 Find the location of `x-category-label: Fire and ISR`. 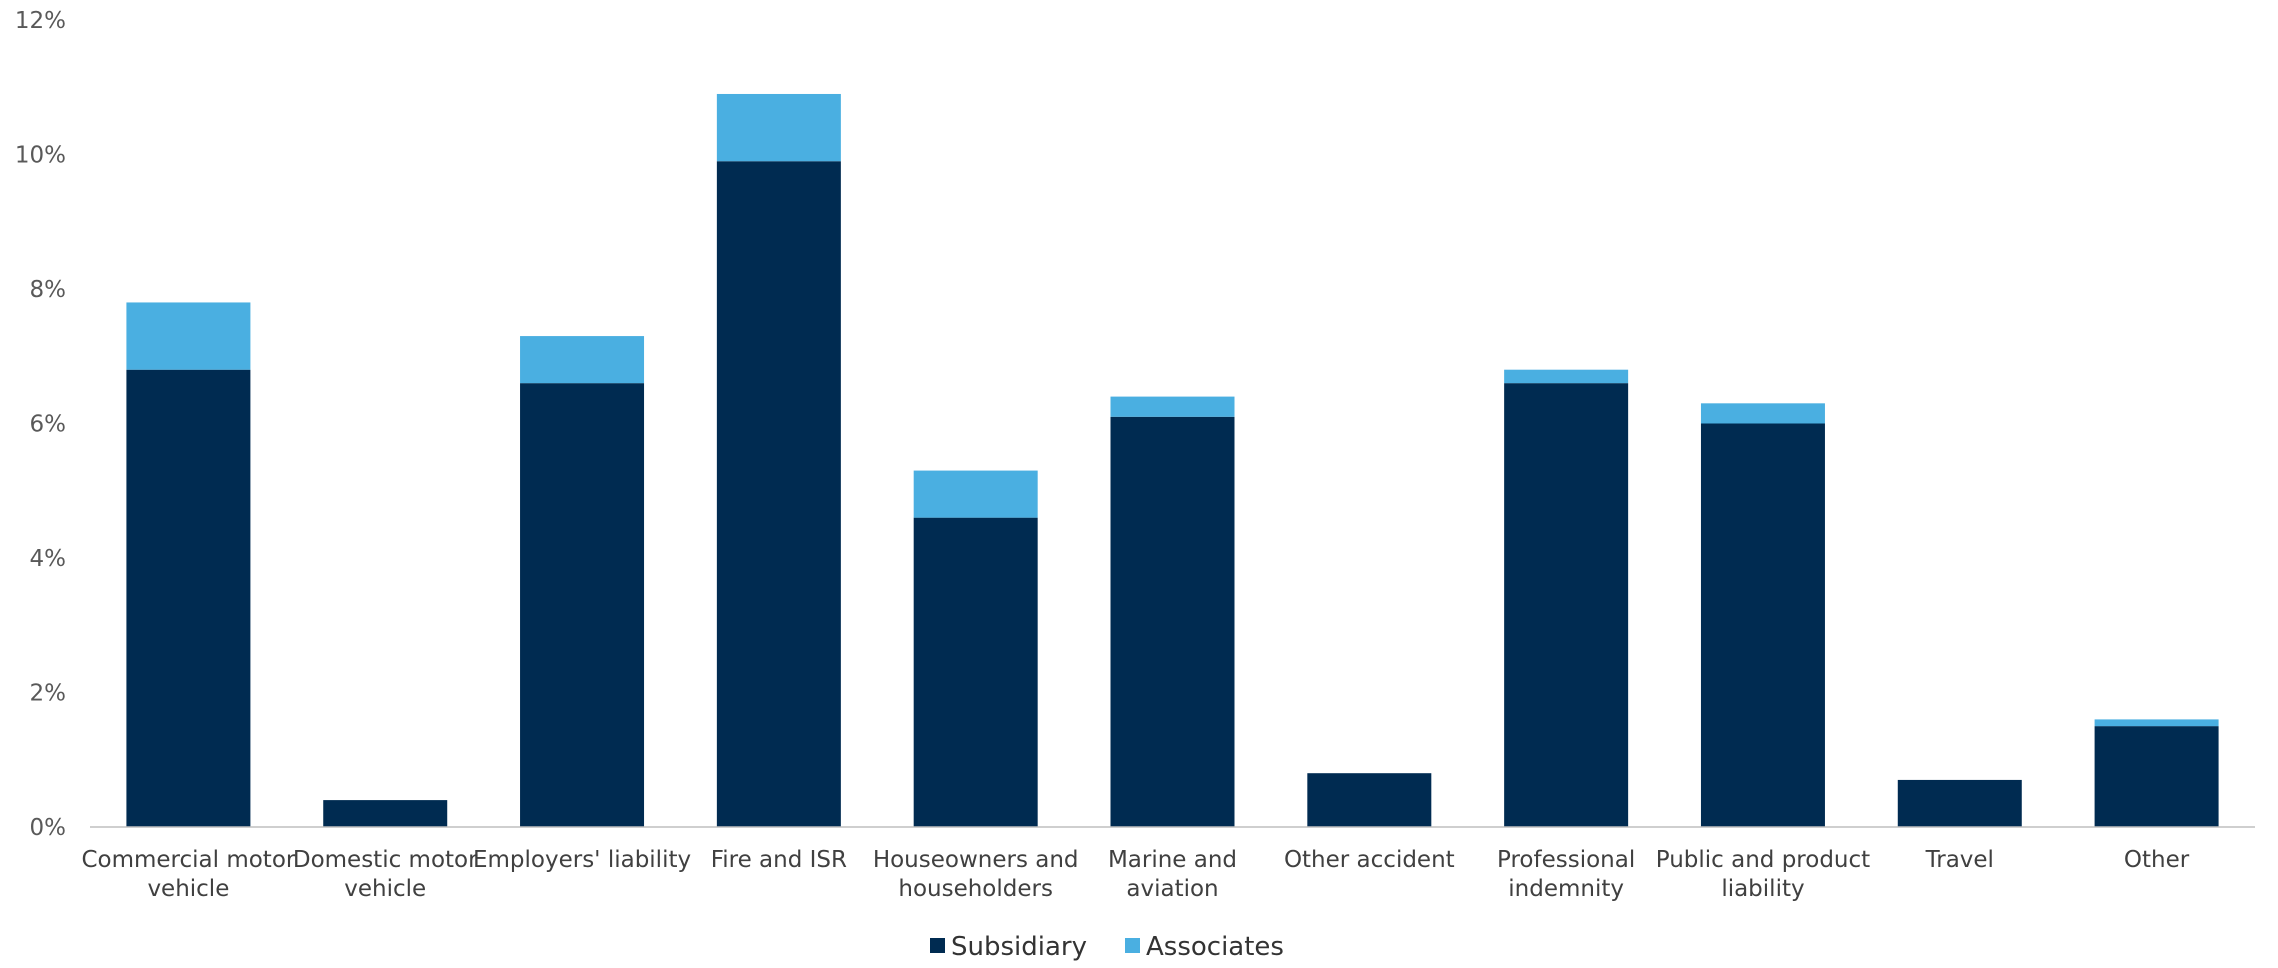

x-category-label: Fire and ISR is located at coordinates (779, 860).